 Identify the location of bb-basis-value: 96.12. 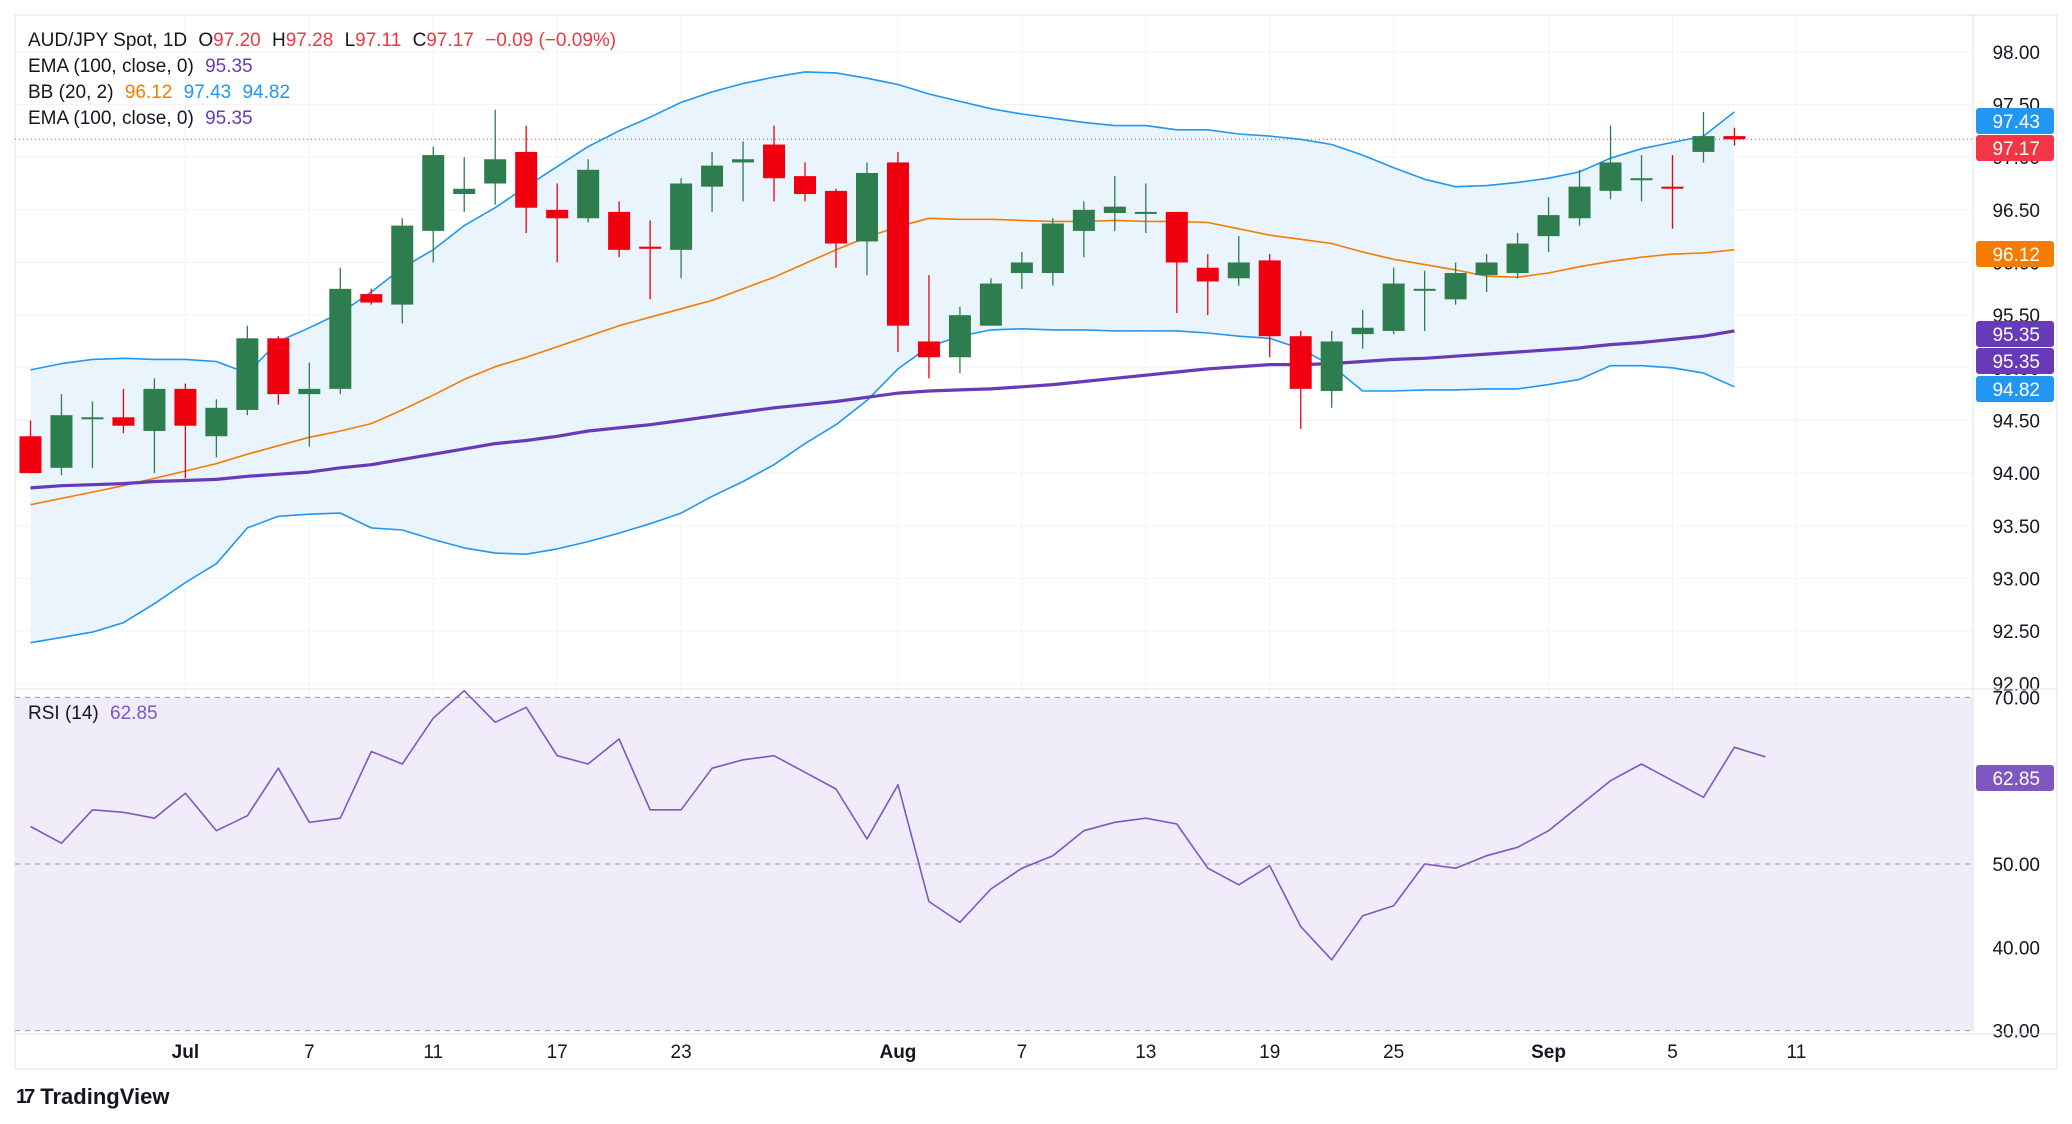
(148, 92).